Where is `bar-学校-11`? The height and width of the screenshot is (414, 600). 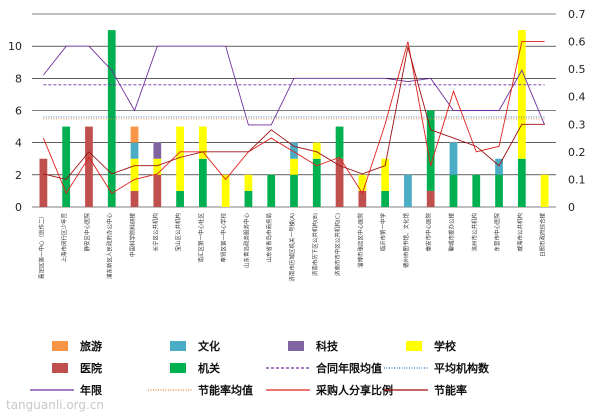
bar-学校-11 is located at coordinates (294, 166).